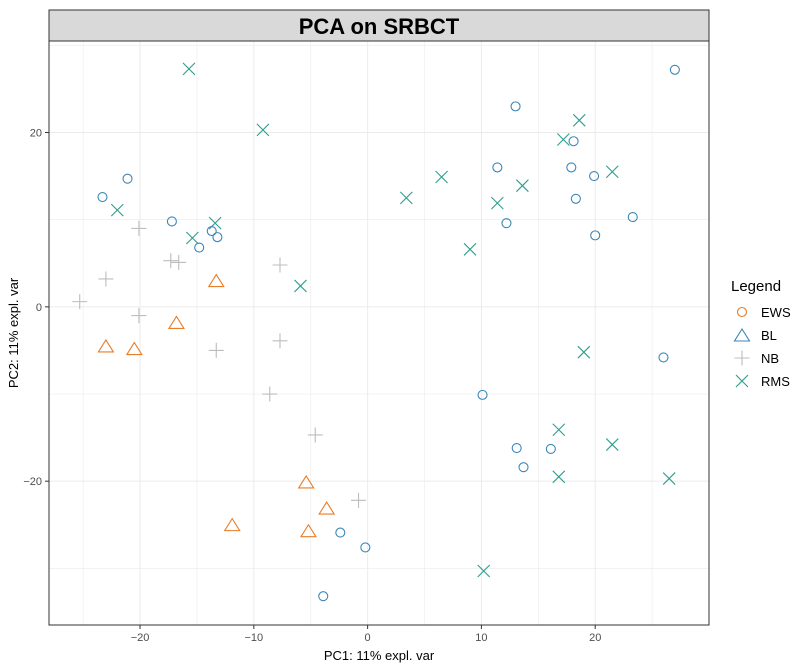  Describe the element at coordinates (742, 347) in the screenshot. I see `legend-keys` at that location.